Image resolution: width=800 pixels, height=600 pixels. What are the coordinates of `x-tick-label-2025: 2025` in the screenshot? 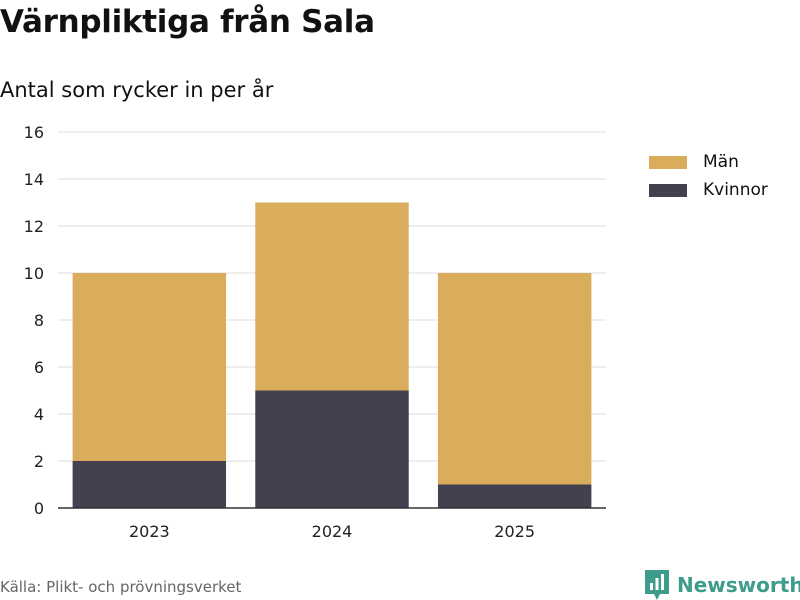 It's located at (514, 531).